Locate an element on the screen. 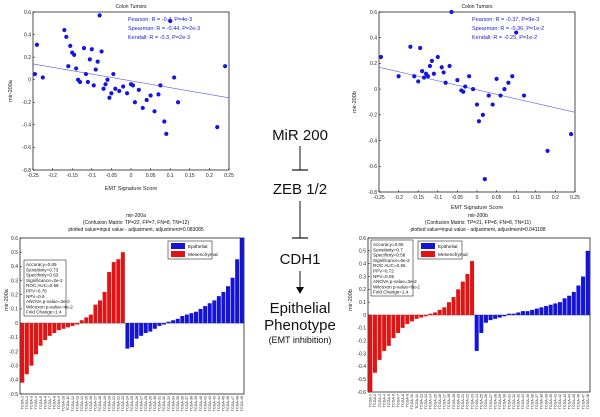 The width and height of the screenshot is (600, 417). y-tick-label: 0 is located at coordinates (16, 324).